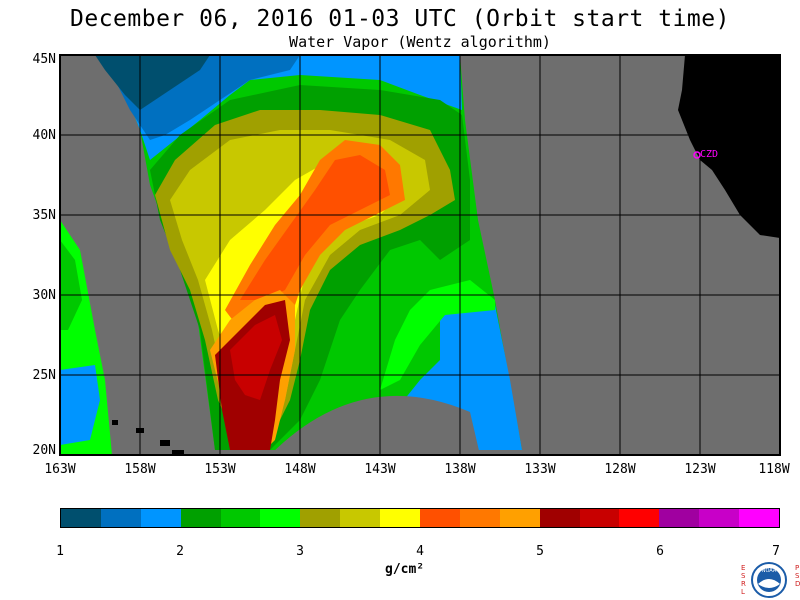 Image resolution: width=800 pixels, height=600 pixels. I want to click on region-green-east, so click(437, 335).